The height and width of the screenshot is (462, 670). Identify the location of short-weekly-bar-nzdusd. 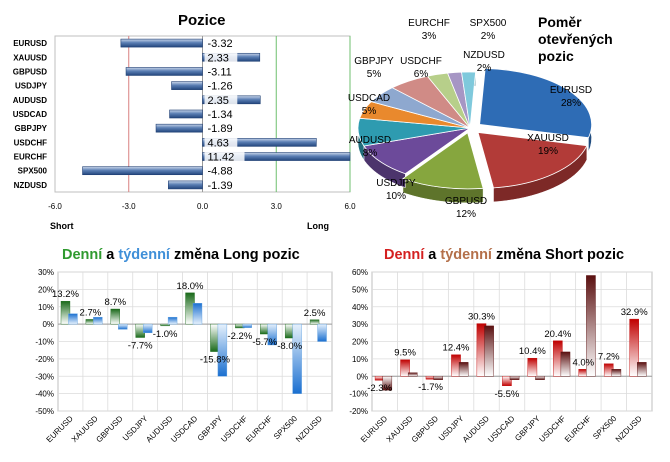
(642, 369).